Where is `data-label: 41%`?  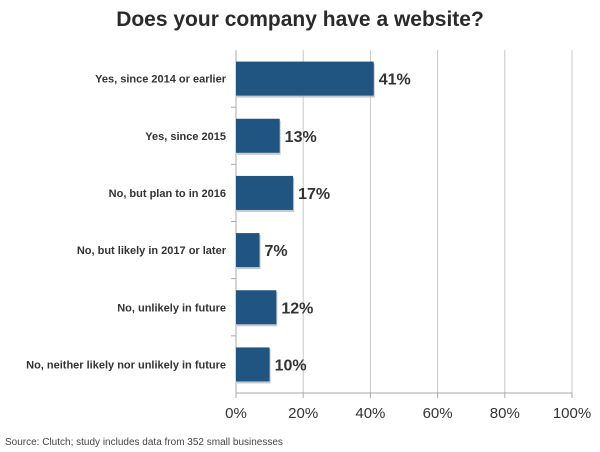
data-label: 41% is located at coordinates (395, 80).